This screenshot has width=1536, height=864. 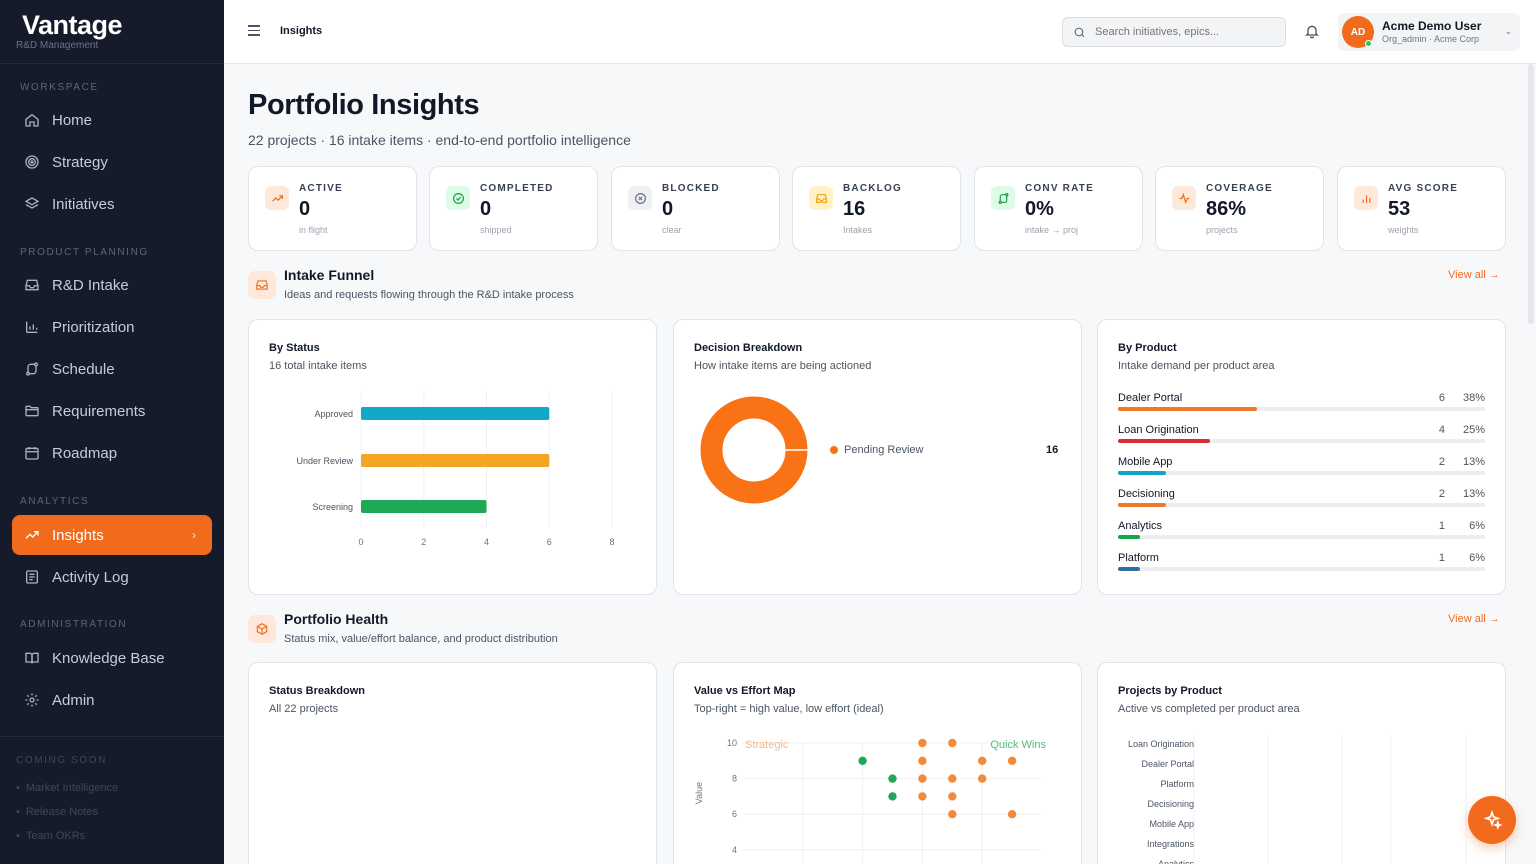 I want to click on card-subtitle: Active vs completed per product area, so click(x=1209, y=709).